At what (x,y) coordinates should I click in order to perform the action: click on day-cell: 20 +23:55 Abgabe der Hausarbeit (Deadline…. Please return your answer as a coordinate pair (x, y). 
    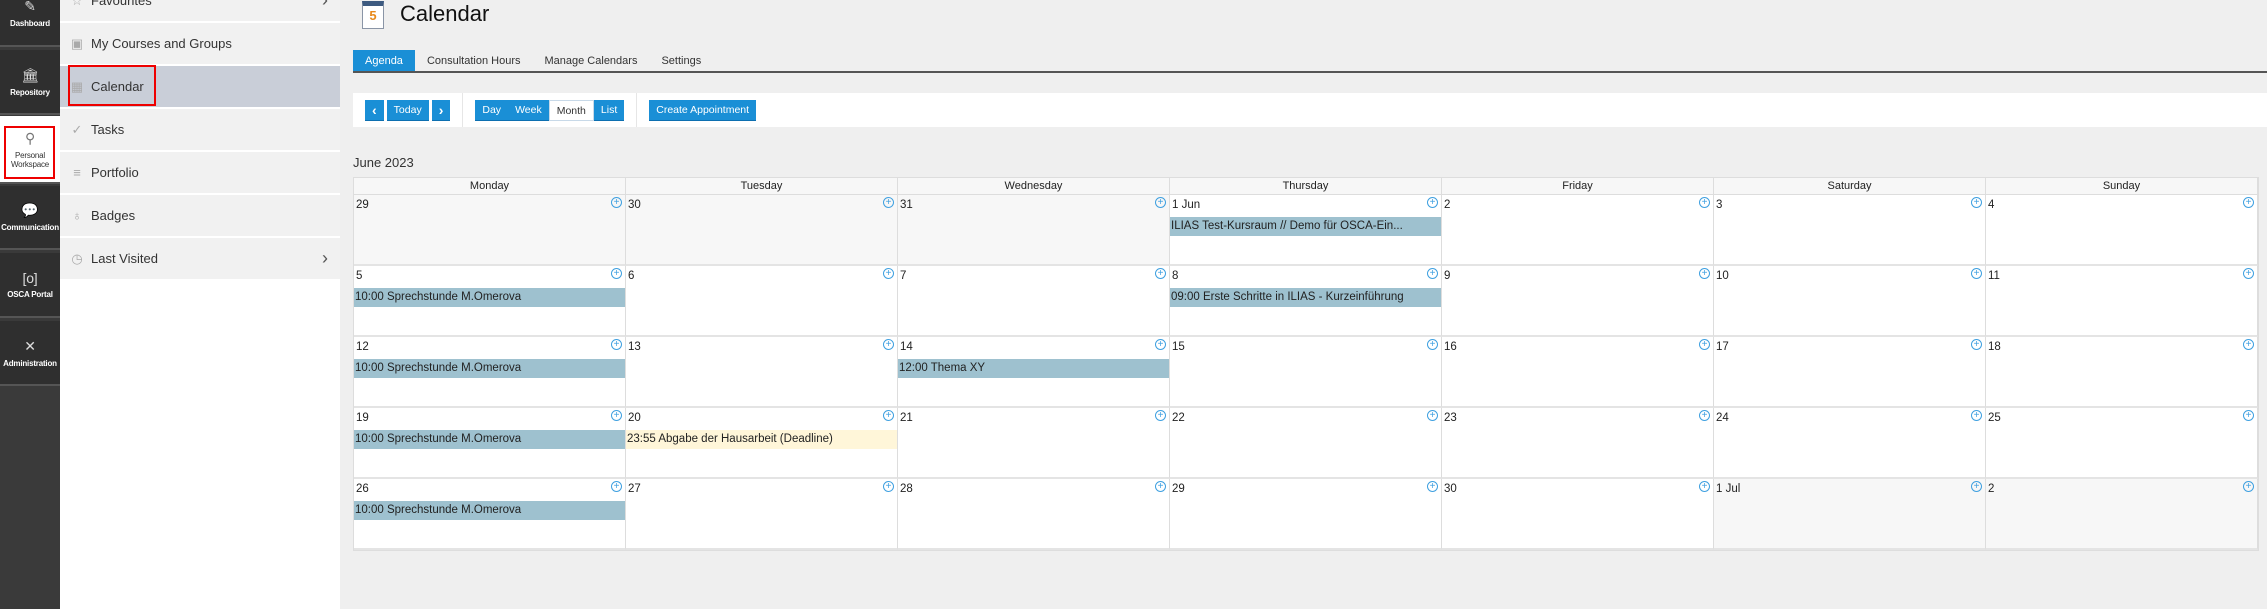
    Looking at the image, I should click on (762, 443).